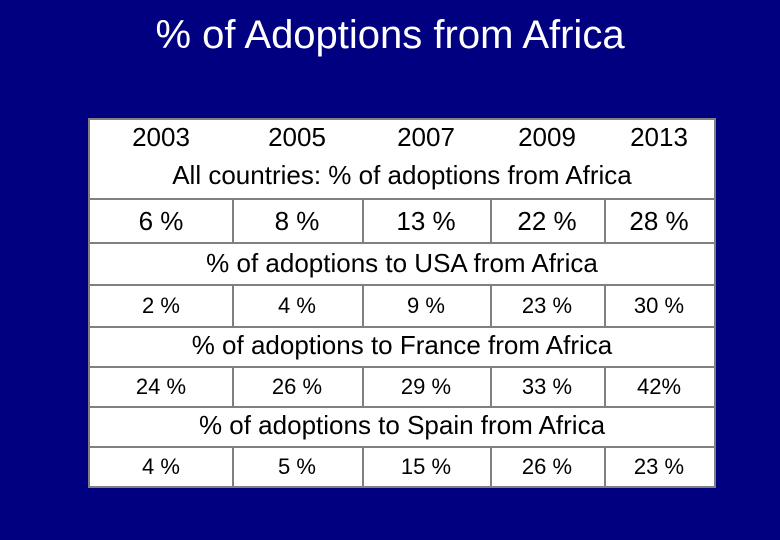 This screenshot has width=780, height=540. I want to click on values-row-france: 24 % 26 % 29 % 33 % 42%, so click(402, 387).